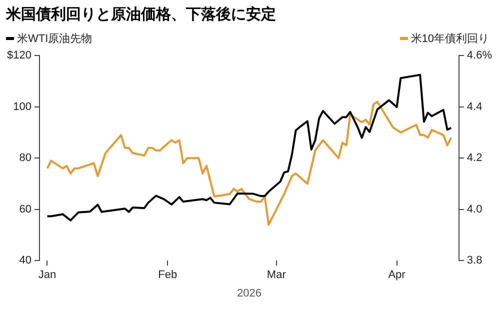  Describe the element at coordinates (397, 275) in the screenshot. I see `x-tick-label: Apr` at that location.